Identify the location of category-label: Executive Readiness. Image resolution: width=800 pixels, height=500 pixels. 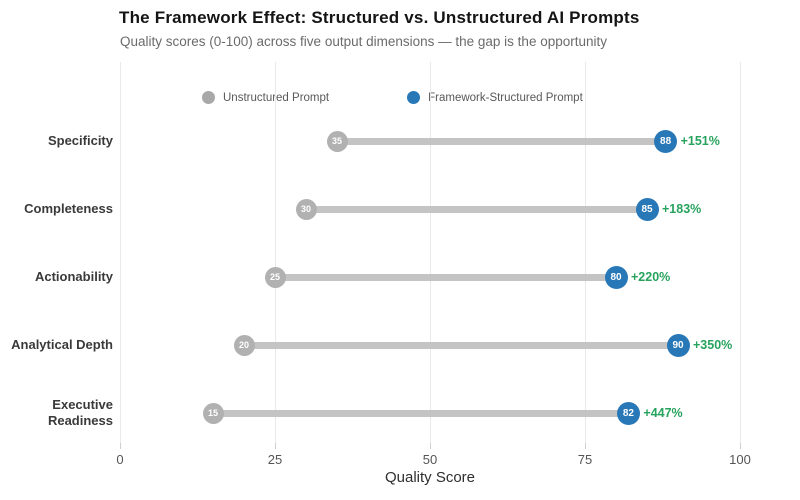
(80, 412).